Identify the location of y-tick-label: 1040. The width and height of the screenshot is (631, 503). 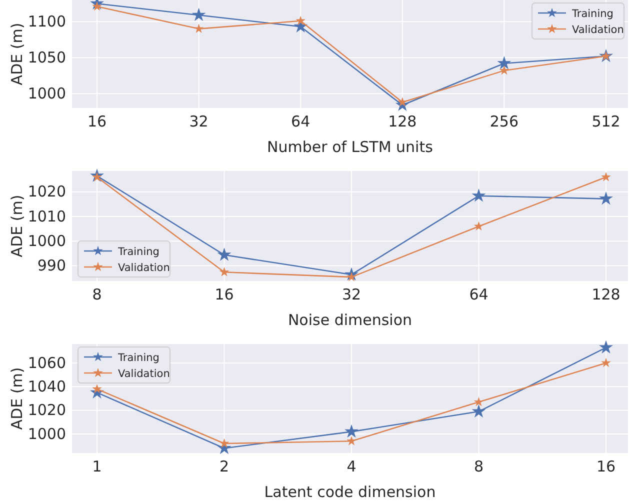
(47, 386).